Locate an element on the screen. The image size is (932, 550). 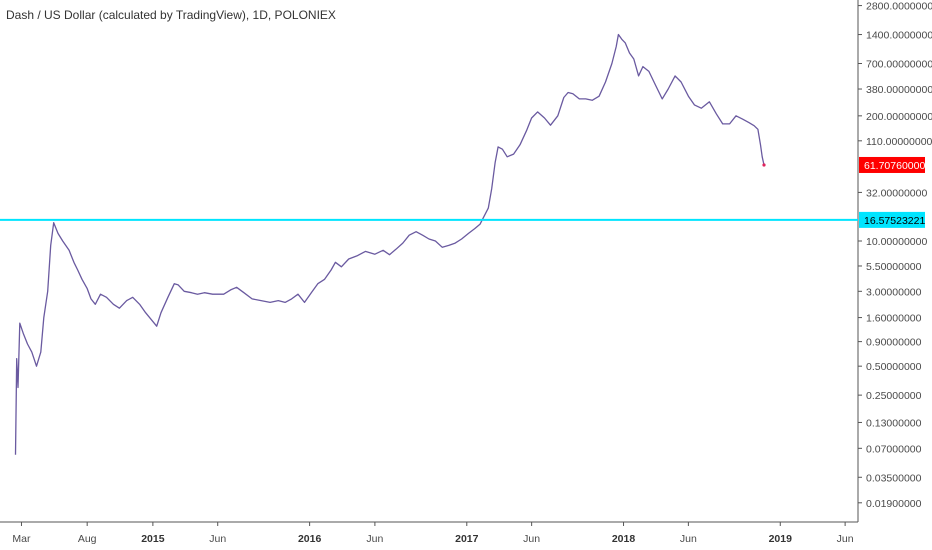
last-price-point is located at coordinates (764, 165).